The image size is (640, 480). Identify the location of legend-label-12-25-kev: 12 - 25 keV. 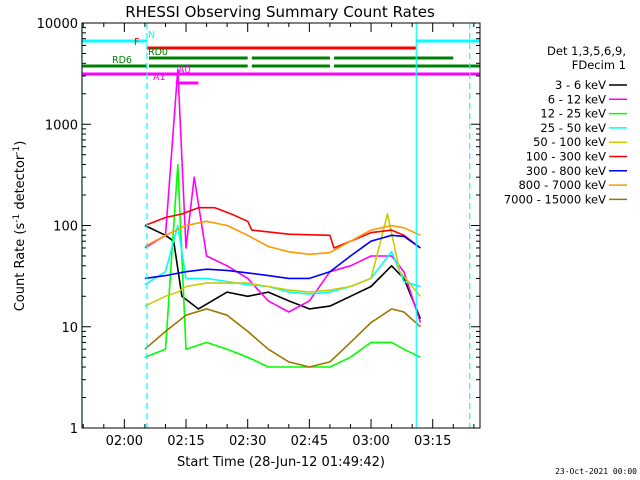
(573, 114).